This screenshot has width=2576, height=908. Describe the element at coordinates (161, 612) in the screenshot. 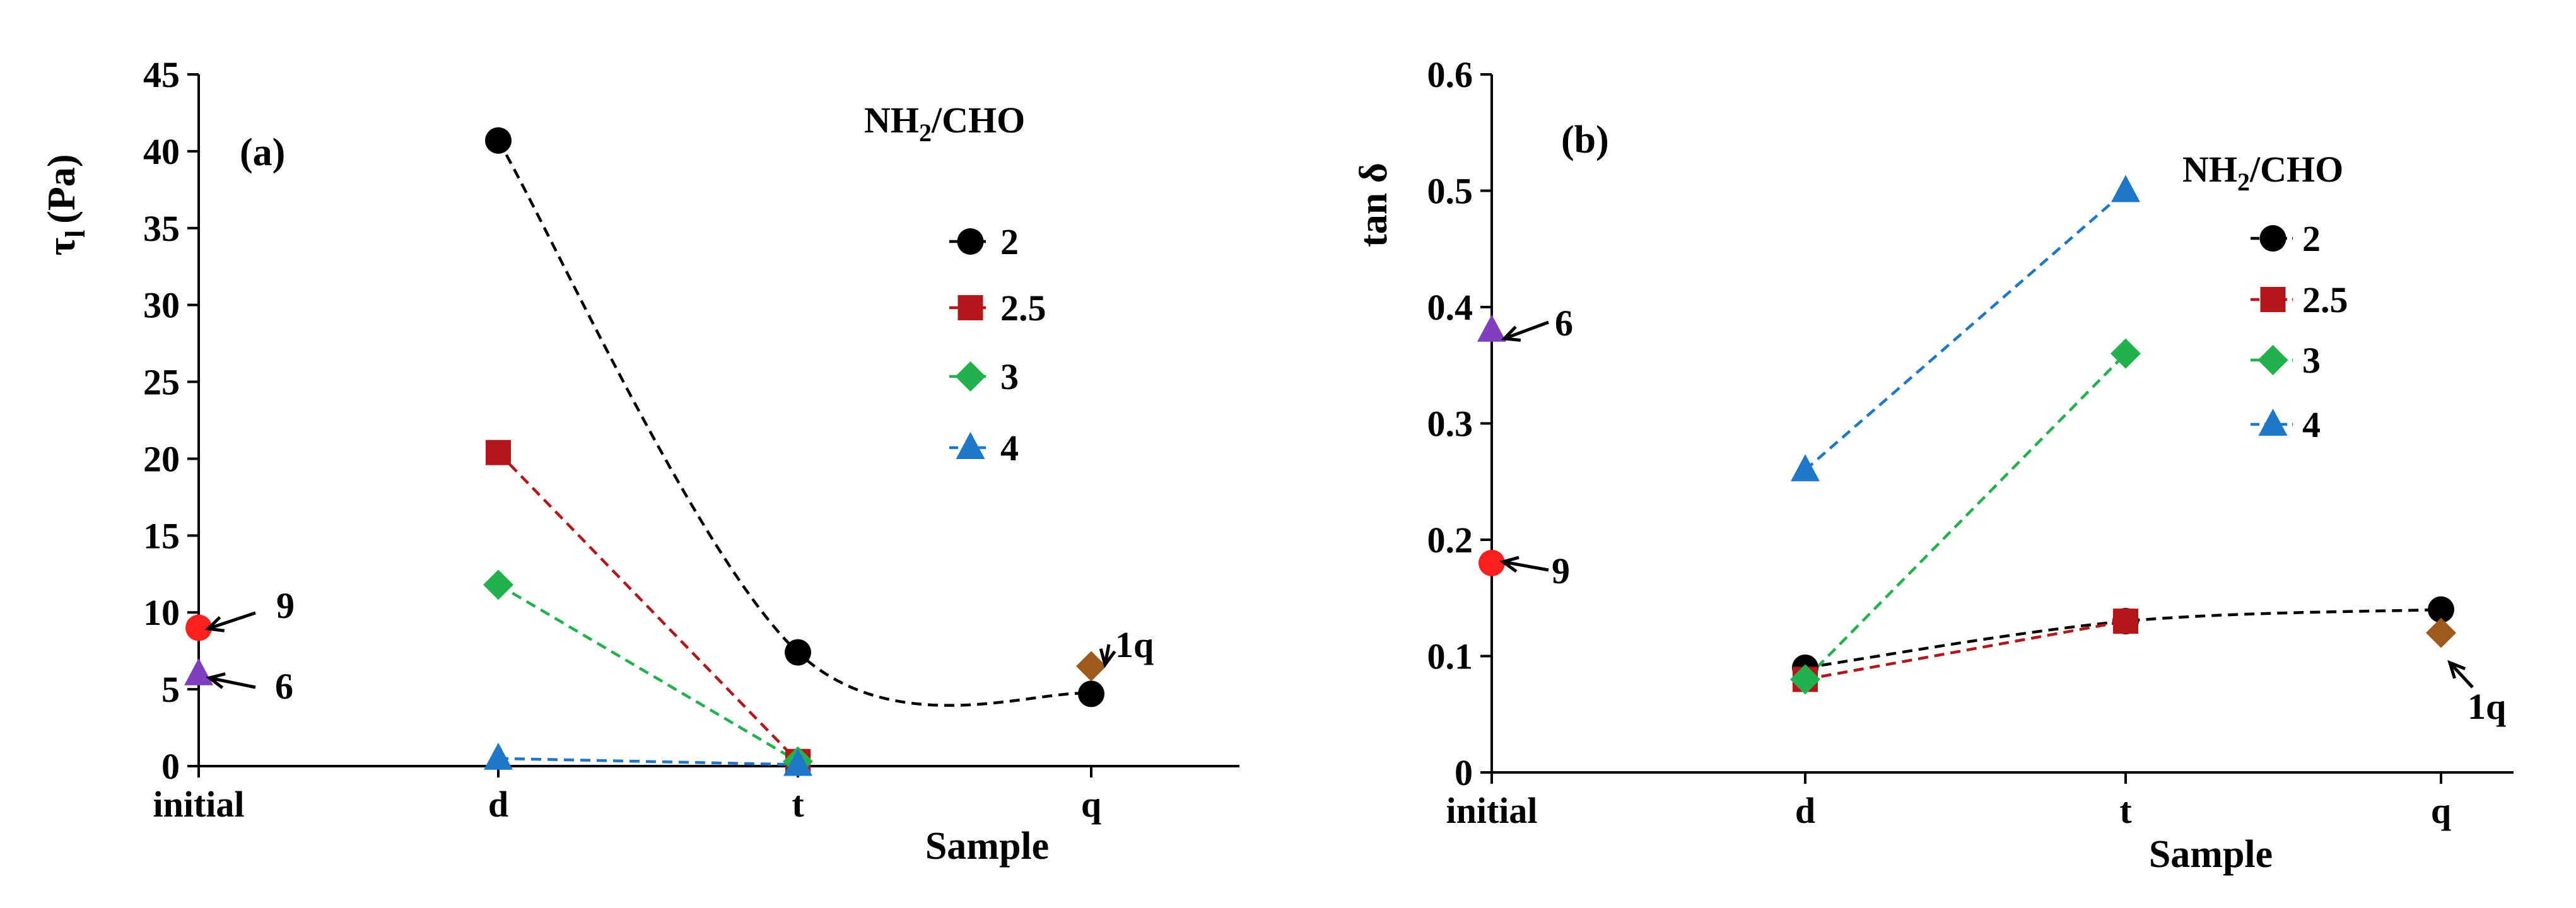

I see `y-tick-label: 10` at that location.